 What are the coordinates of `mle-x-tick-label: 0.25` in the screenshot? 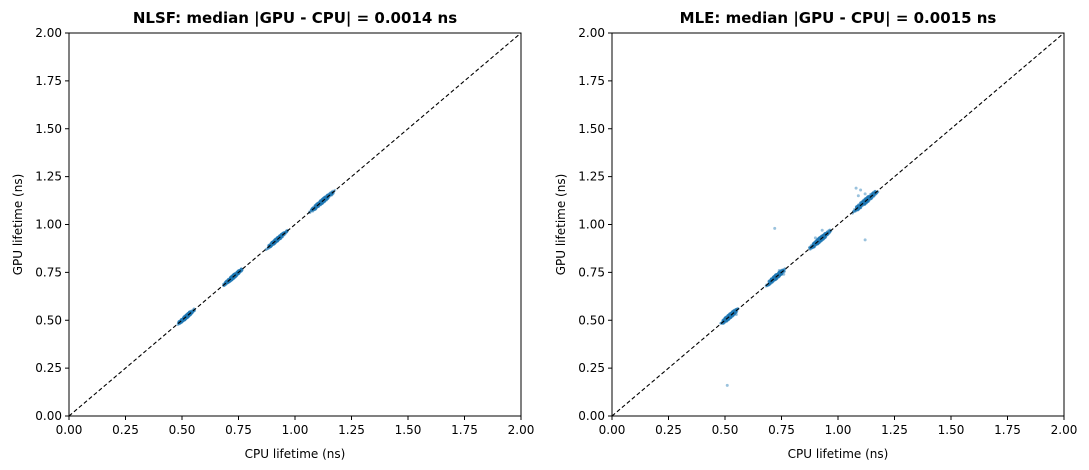 It's located at (668, 430).